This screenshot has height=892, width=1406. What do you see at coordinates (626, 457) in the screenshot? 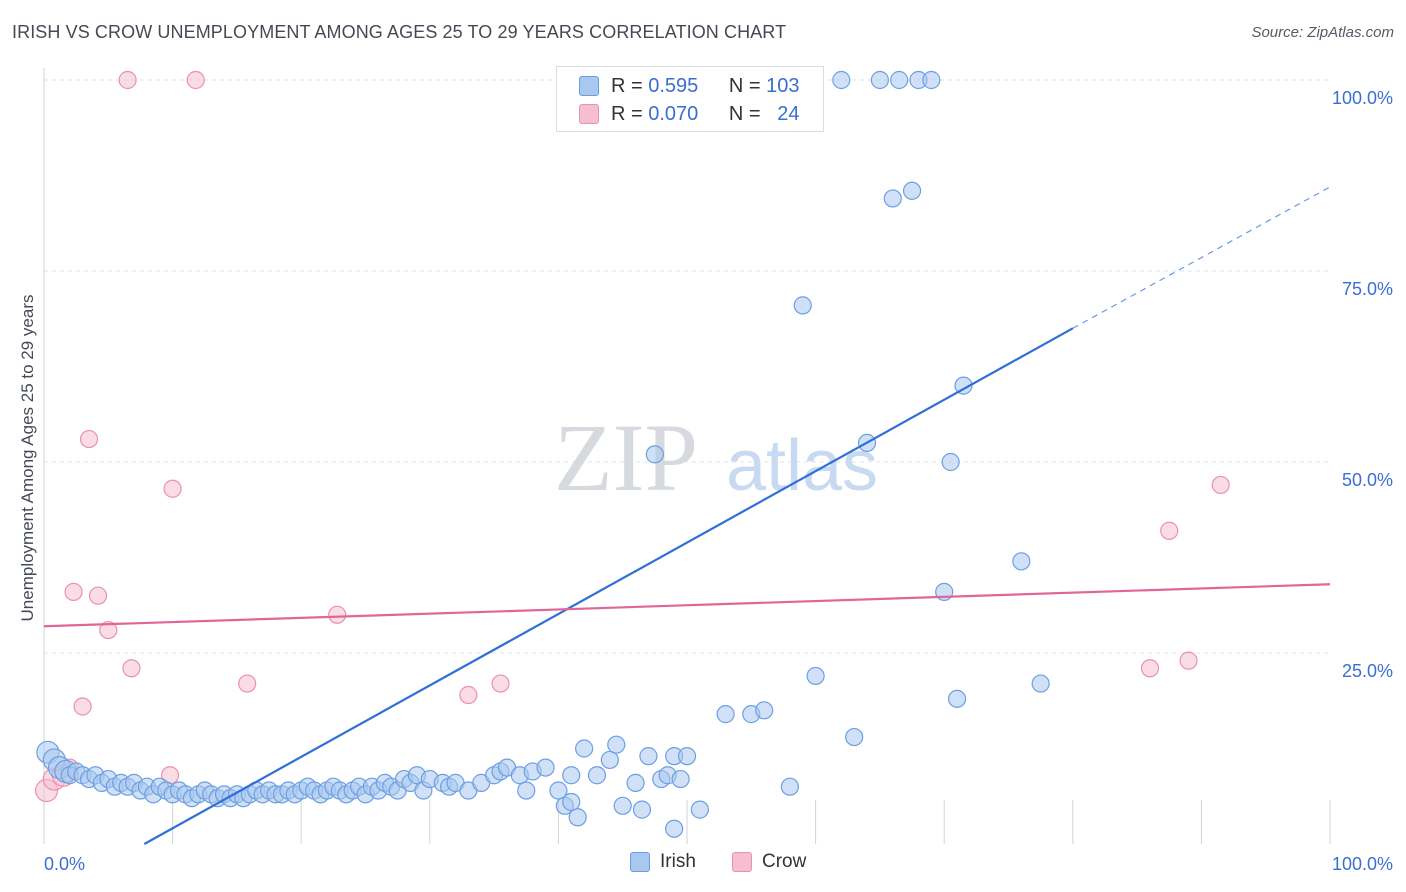
I see `watermark-zip: ZIP` at bounding box center [626, 457].